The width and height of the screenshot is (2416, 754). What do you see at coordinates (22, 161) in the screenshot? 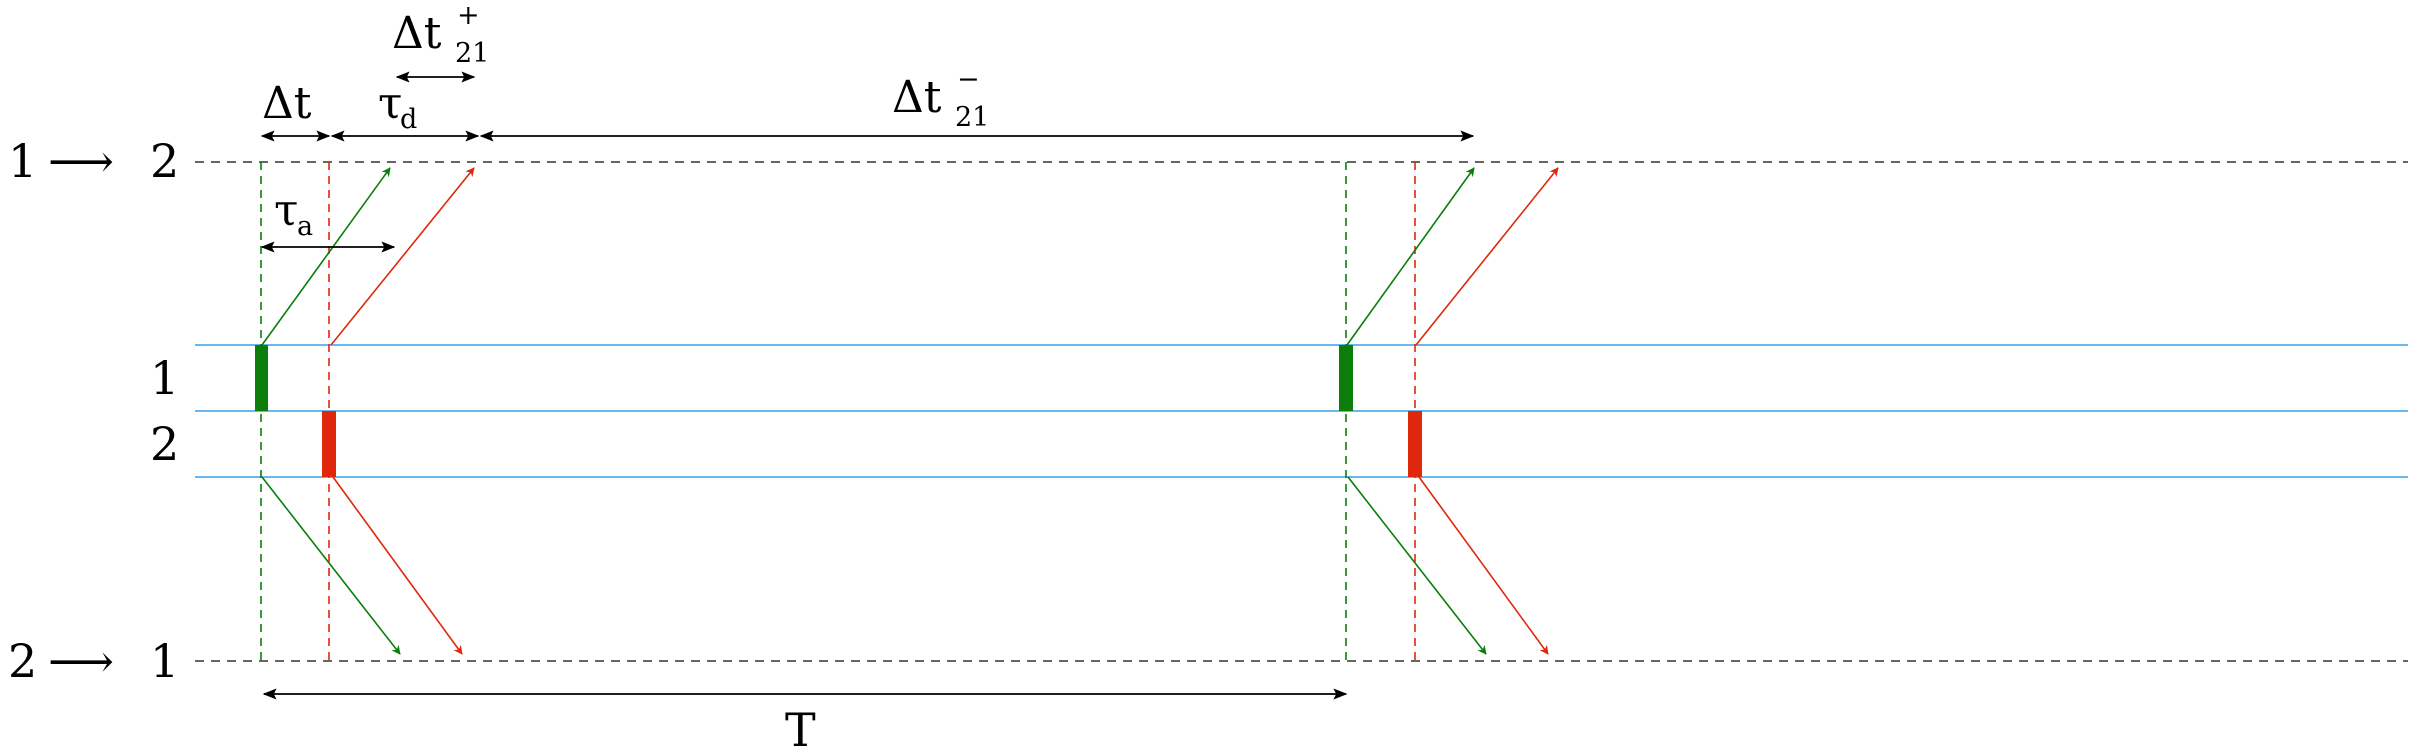
I see `top-row-from-label: 1` at bounding box center [22, 161].